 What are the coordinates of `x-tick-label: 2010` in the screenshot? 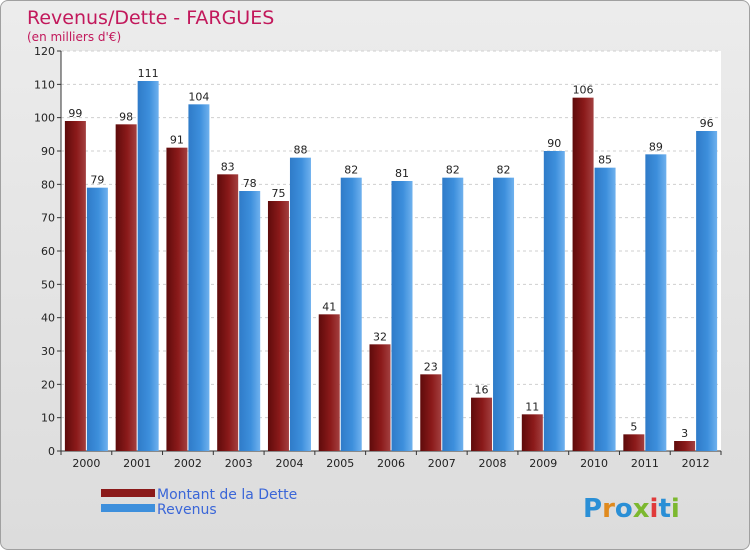 It's located at (594, 463).